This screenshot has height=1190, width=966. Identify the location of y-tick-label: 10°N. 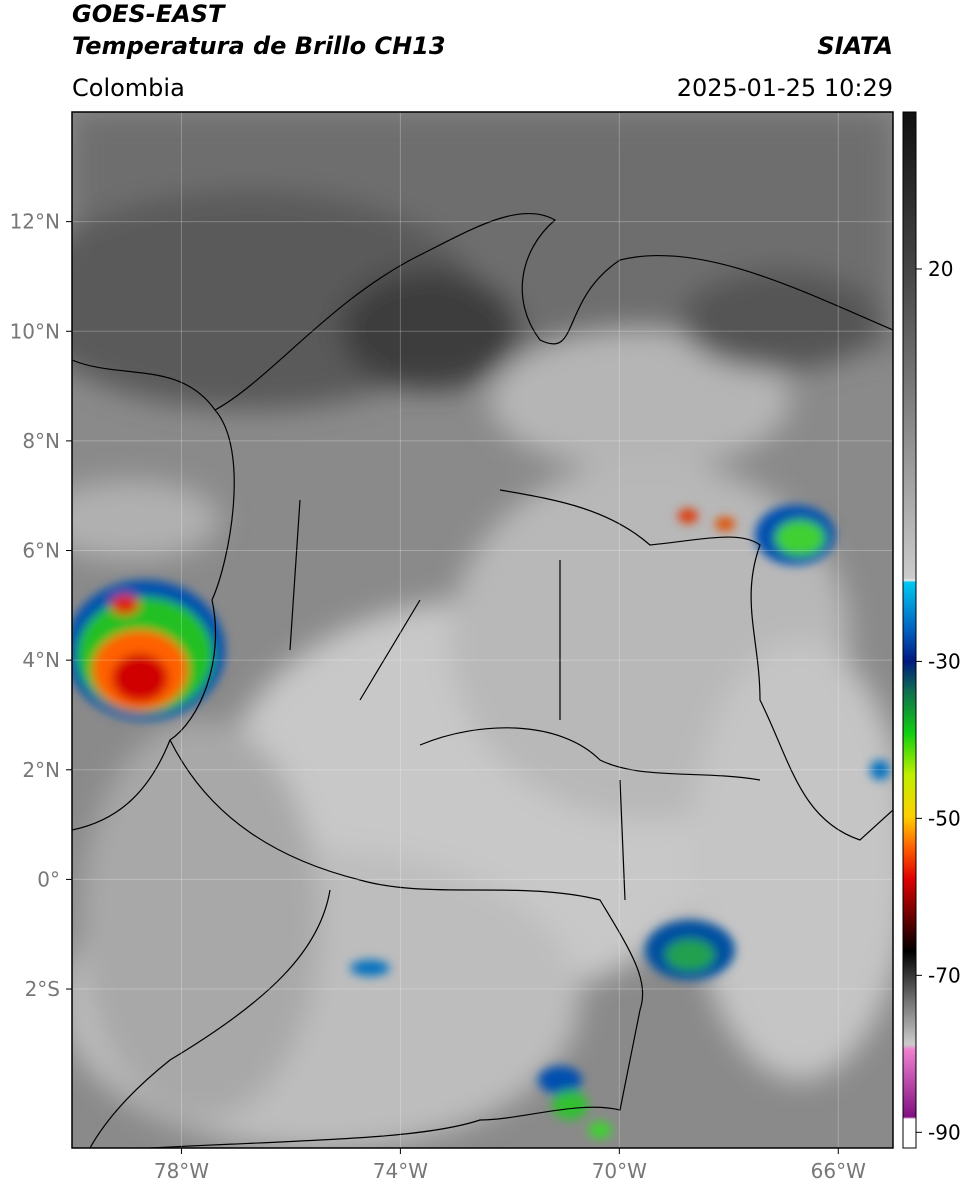
(35, 331).